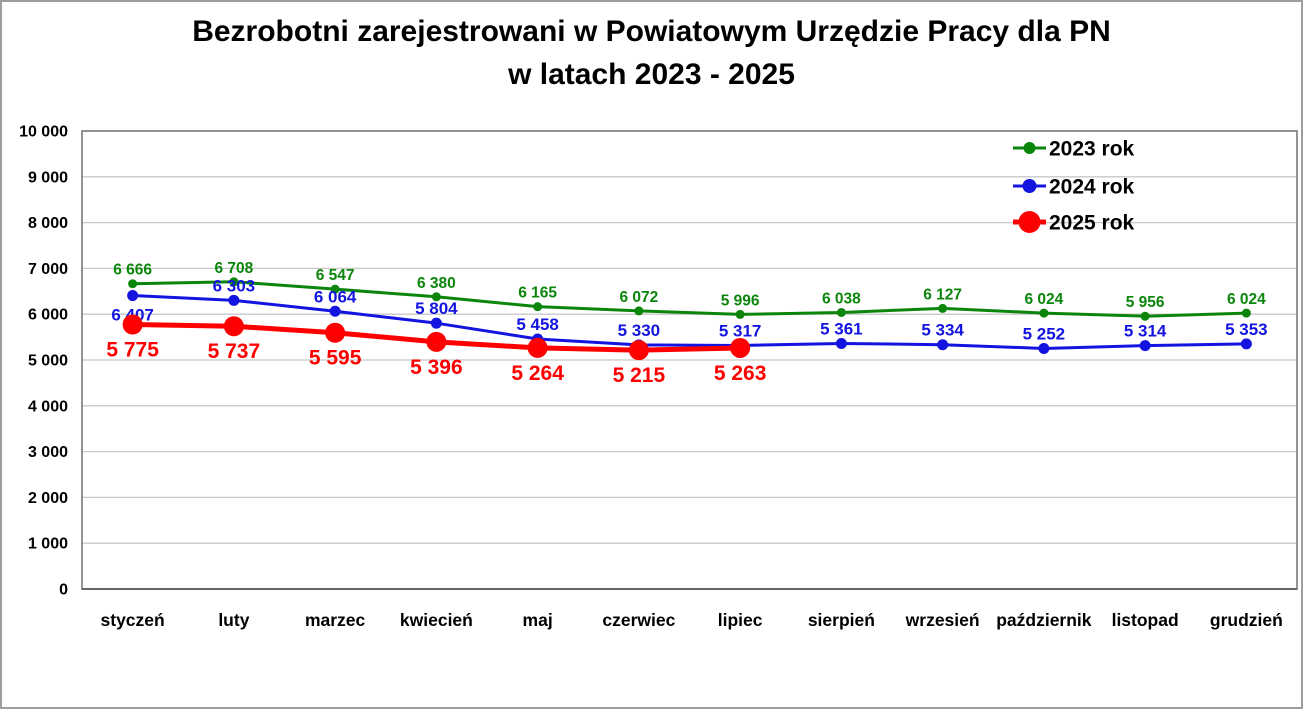  I want to click on data-label: 5 314, so click(1145, 331).